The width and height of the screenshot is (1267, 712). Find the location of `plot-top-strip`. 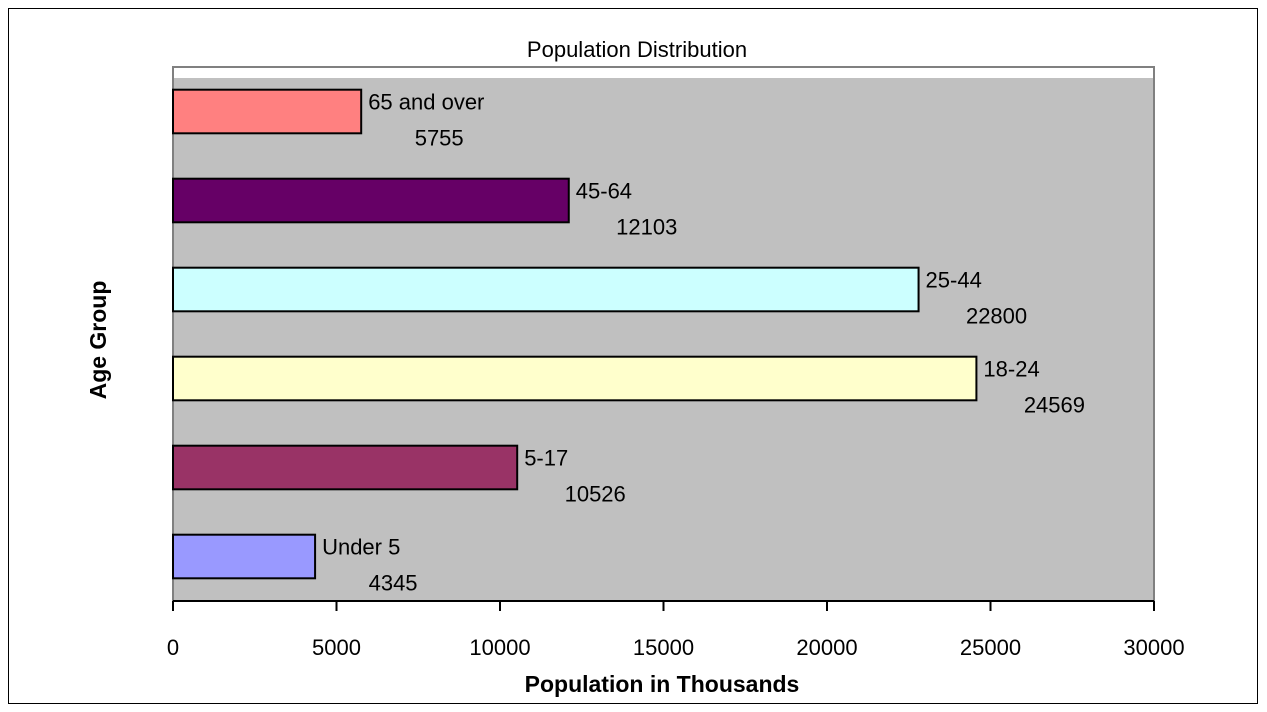

plot-top-strip is located at coordinates (663, 73).